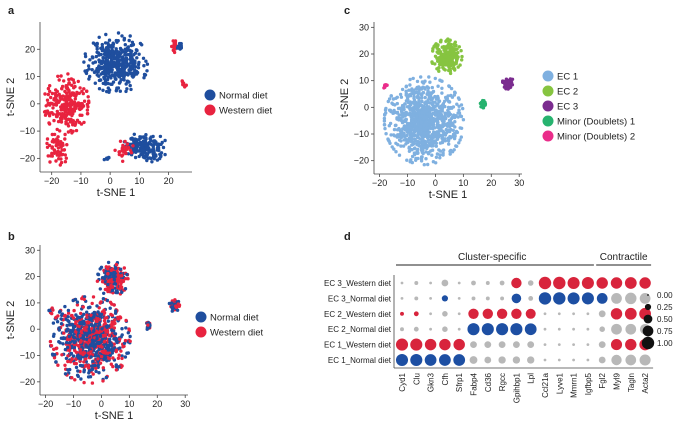 Image resolution: width=684 pixels, height=432 pixels. Describe the element at coordinates (665, 331) in the screenshot. I see `size-legend-label: 0.75` at that location.